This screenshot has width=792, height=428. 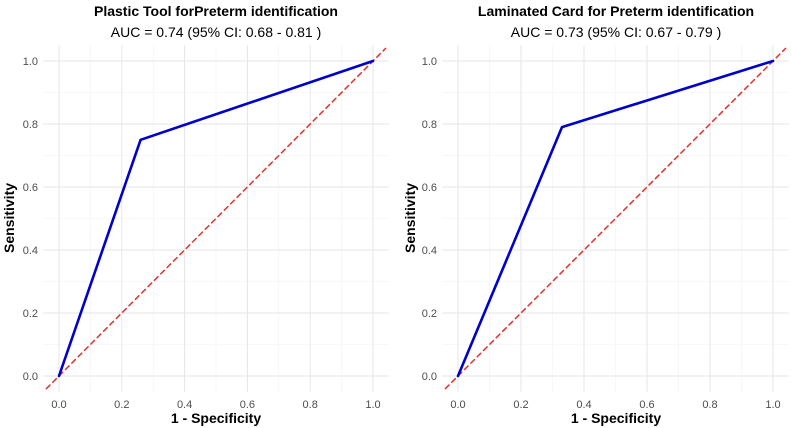 What do you see at coordinates (216, 32) in the screenshot?
I see `chart-subtitle: AUC = 0.74 (95% CI: 0.68 - 0.81 )` at bounding box center [216, 32].